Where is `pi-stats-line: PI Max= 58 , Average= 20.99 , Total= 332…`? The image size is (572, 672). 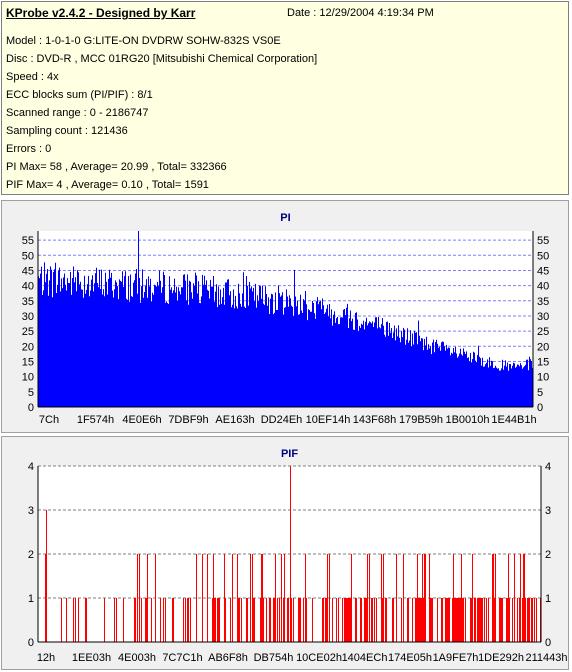 pi-stats-line: PI Max= 58 , Average= 20.99 , Total= 332… is located at coordinates (116, 167).